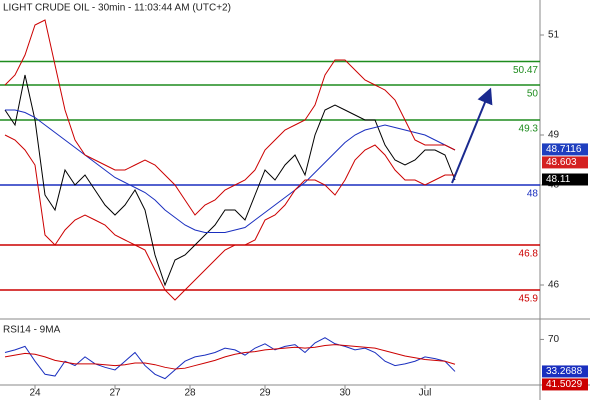  What do you see at coordinates (529, 299) in the screenshot?
I see `level-label: 45.9` at bounding box center [529, 299].